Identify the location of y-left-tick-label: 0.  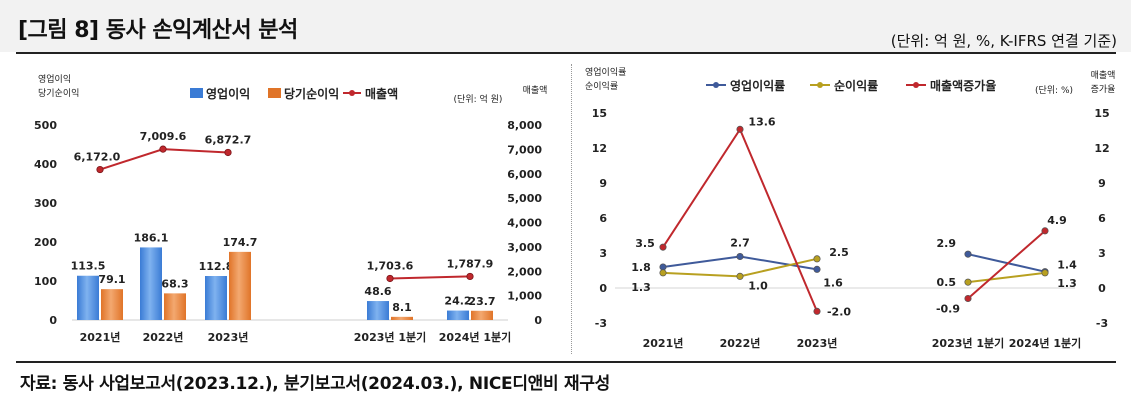
(53, 320).